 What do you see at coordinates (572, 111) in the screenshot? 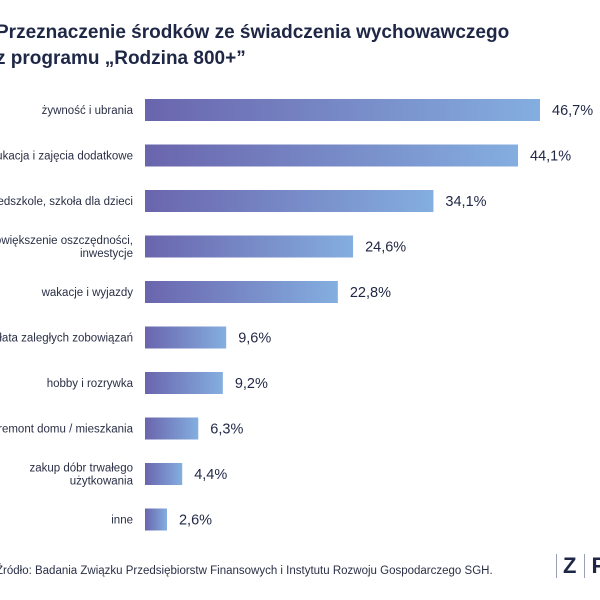
I see `value-label-0: 46,7%` at bounding box center [572, 111].